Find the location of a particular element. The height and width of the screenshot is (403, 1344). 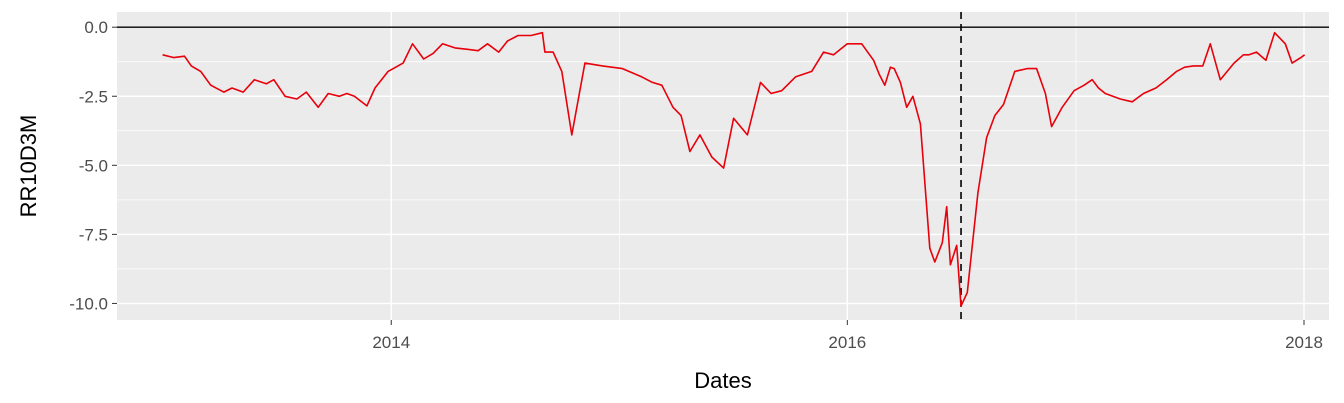

x-tick-label: 2018 is located at coordinates (1304, 342).